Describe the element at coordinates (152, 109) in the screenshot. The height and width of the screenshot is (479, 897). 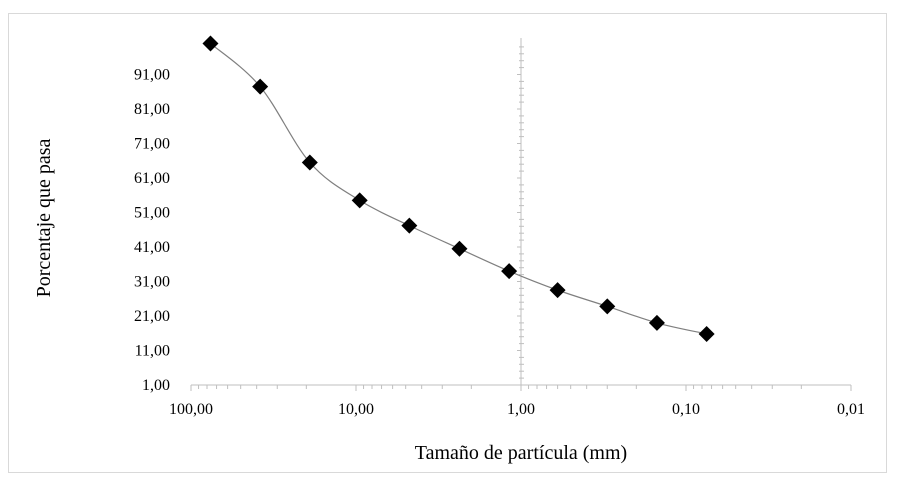
I see `y-tick-label: 81,00` at that location.